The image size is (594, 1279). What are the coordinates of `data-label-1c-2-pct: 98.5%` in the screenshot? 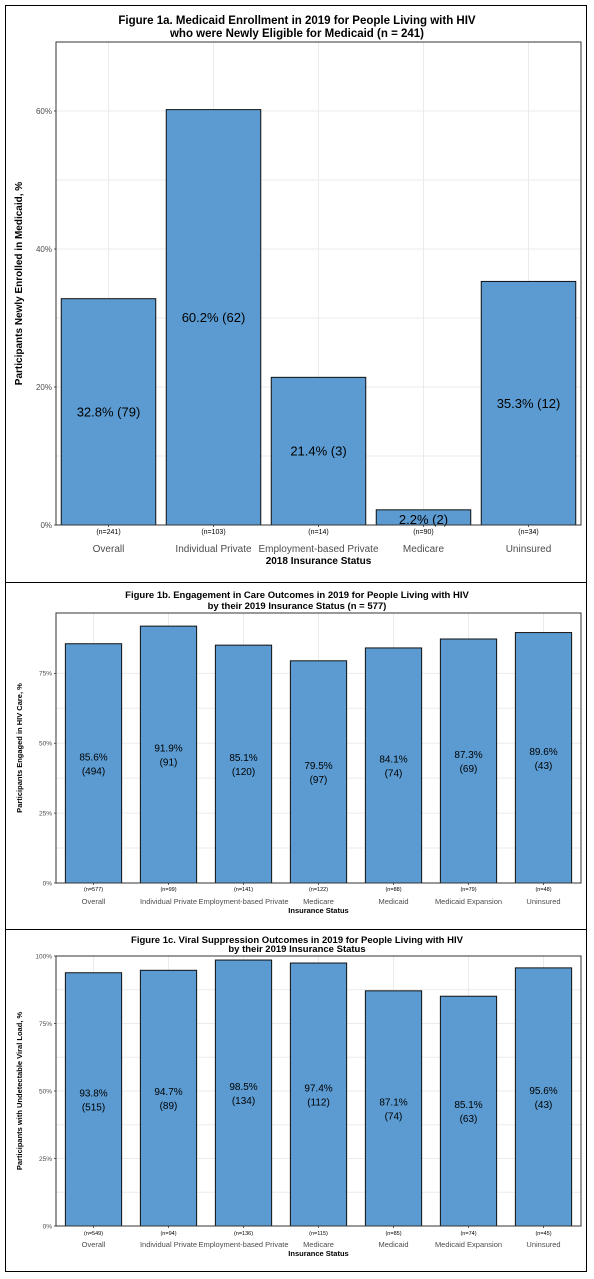 It's located at (243, 1087).